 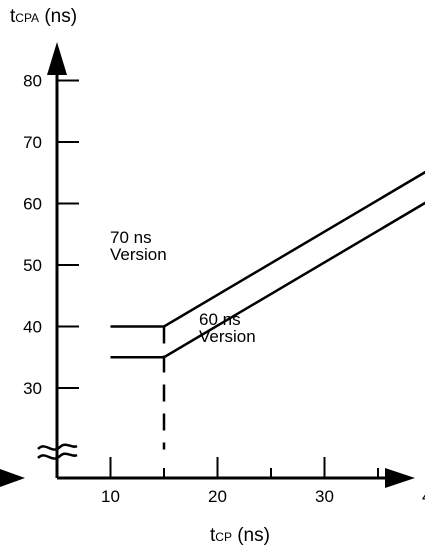 I want to click on x-axis-title-main: t, so click(x=213, y=535).